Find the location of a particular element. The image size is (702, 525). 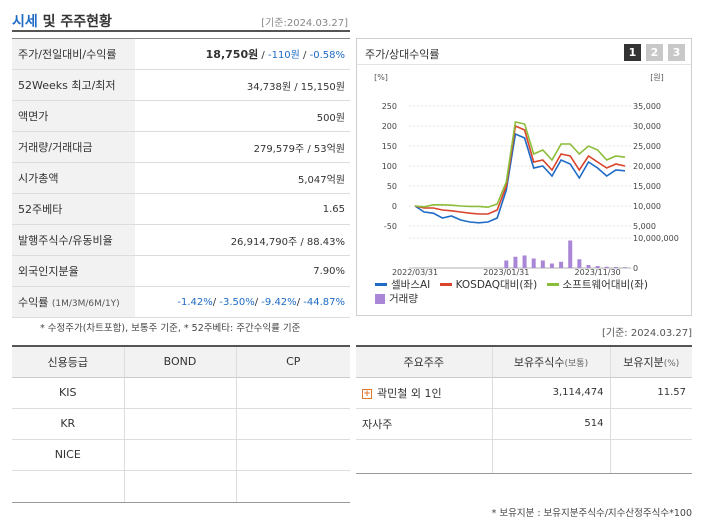

chart-title: 주가/상대수익률 is located at coordinates (402, 54).